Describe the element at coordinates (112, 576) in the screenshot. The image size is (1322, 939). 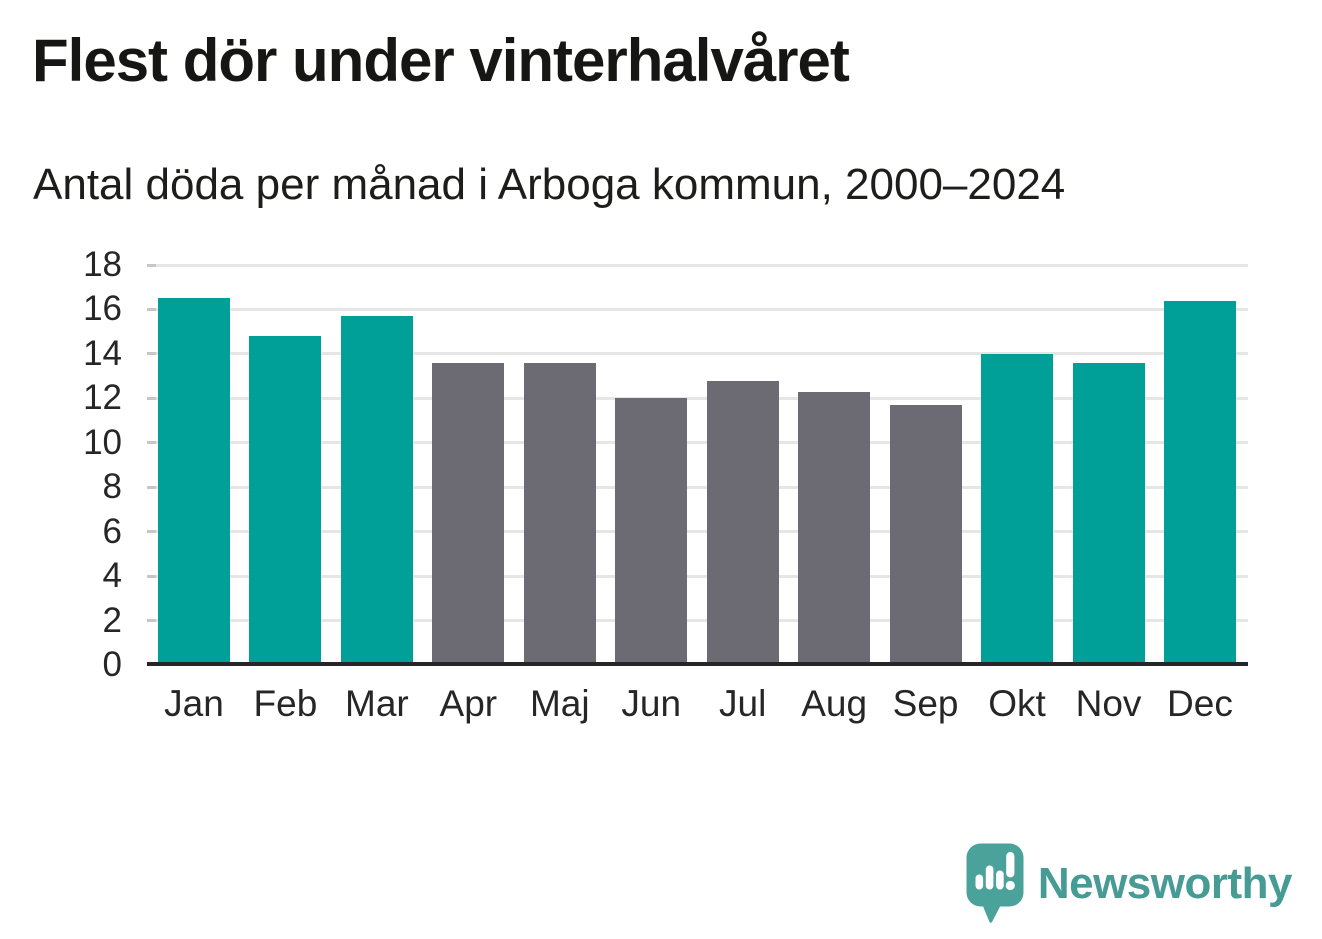
I see `y-tick-label-4: 4` at that location.